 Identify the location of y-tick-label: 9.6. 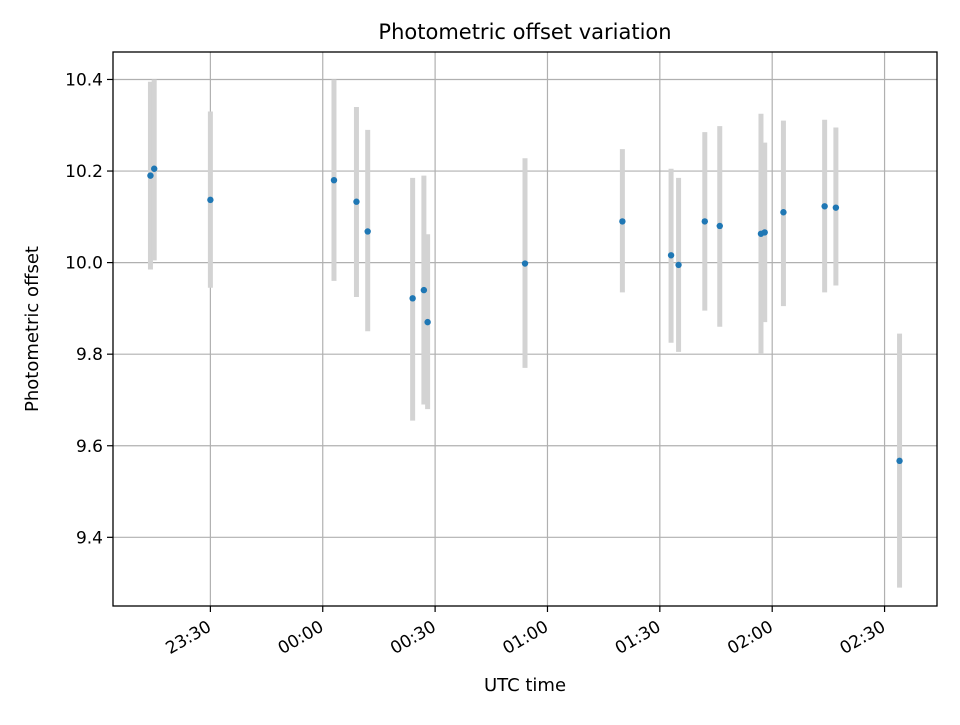
(89, 447).